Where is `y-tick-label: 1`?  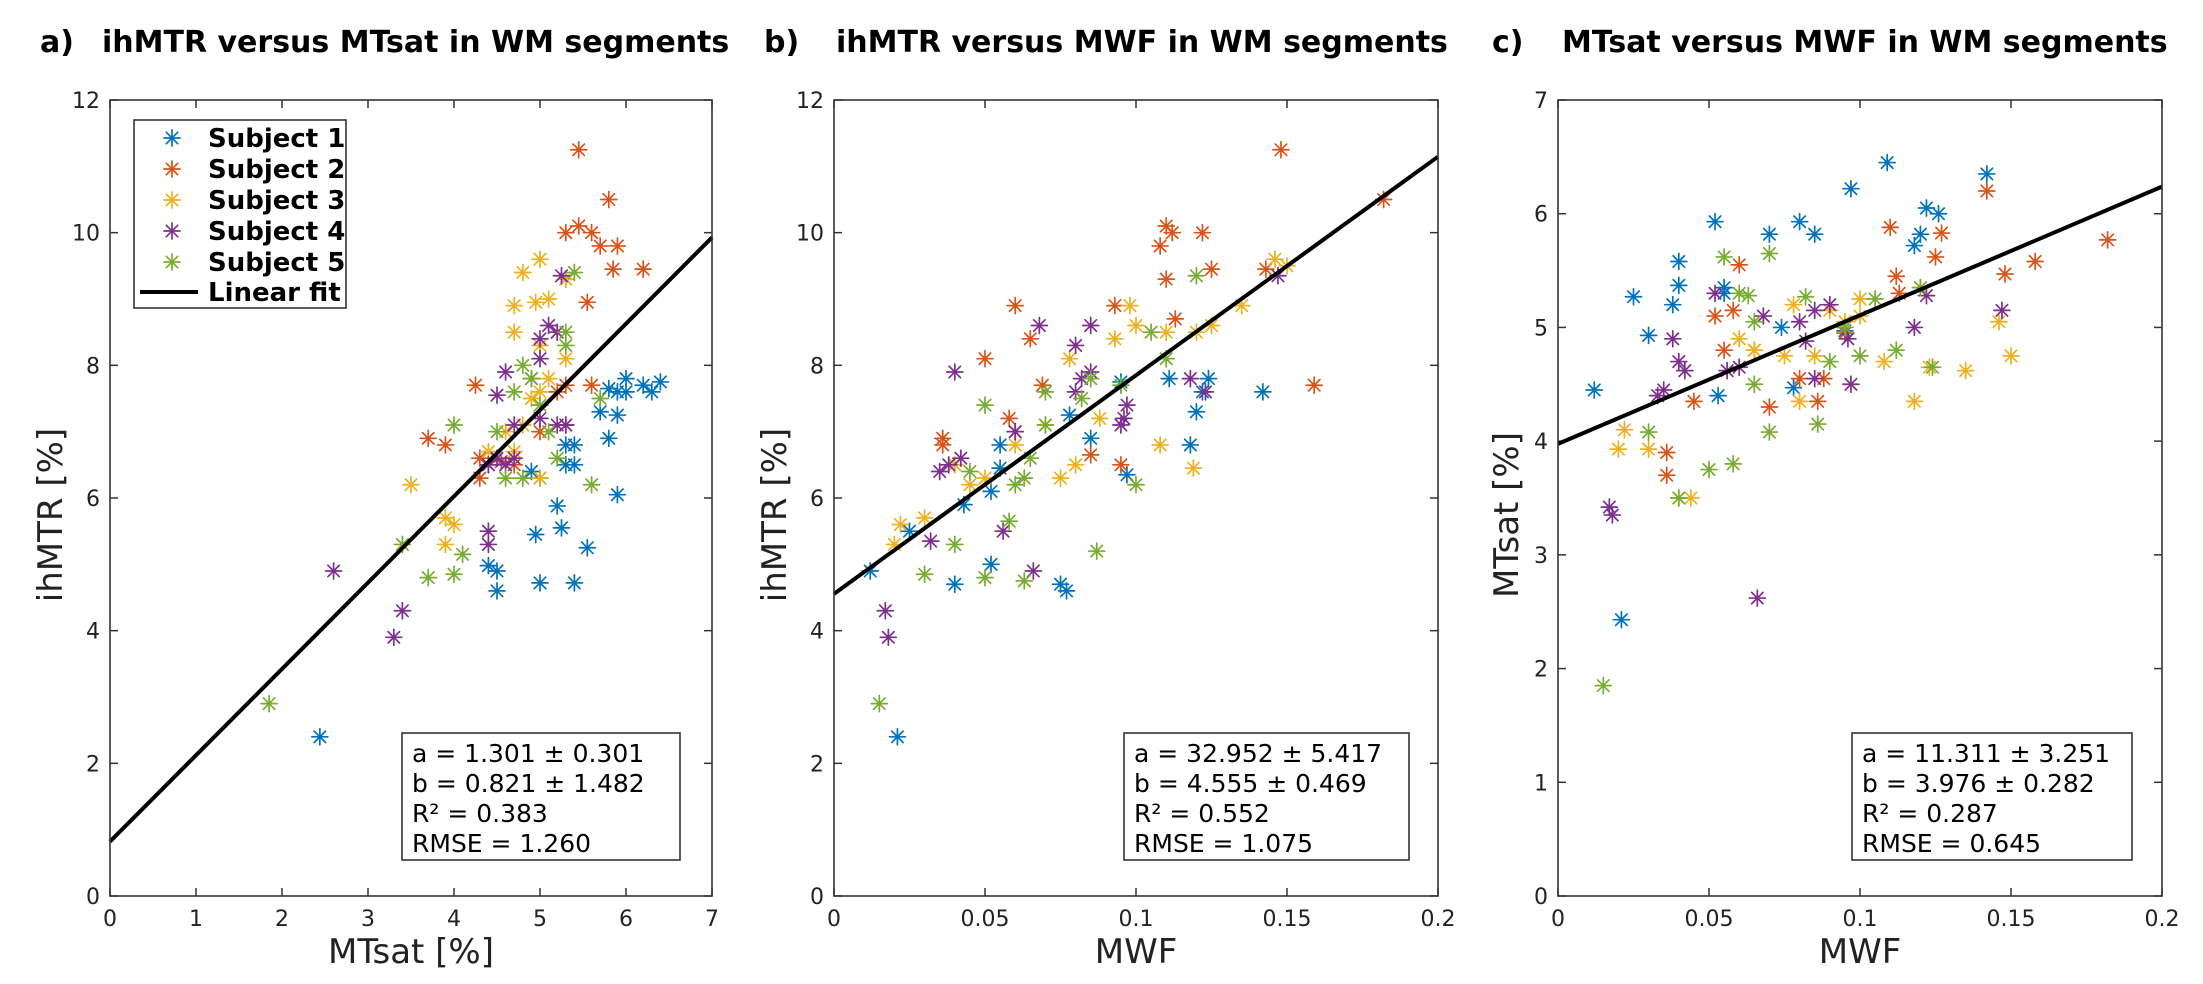 y-tick-label: 1 is located at coordinates (1541, 783).